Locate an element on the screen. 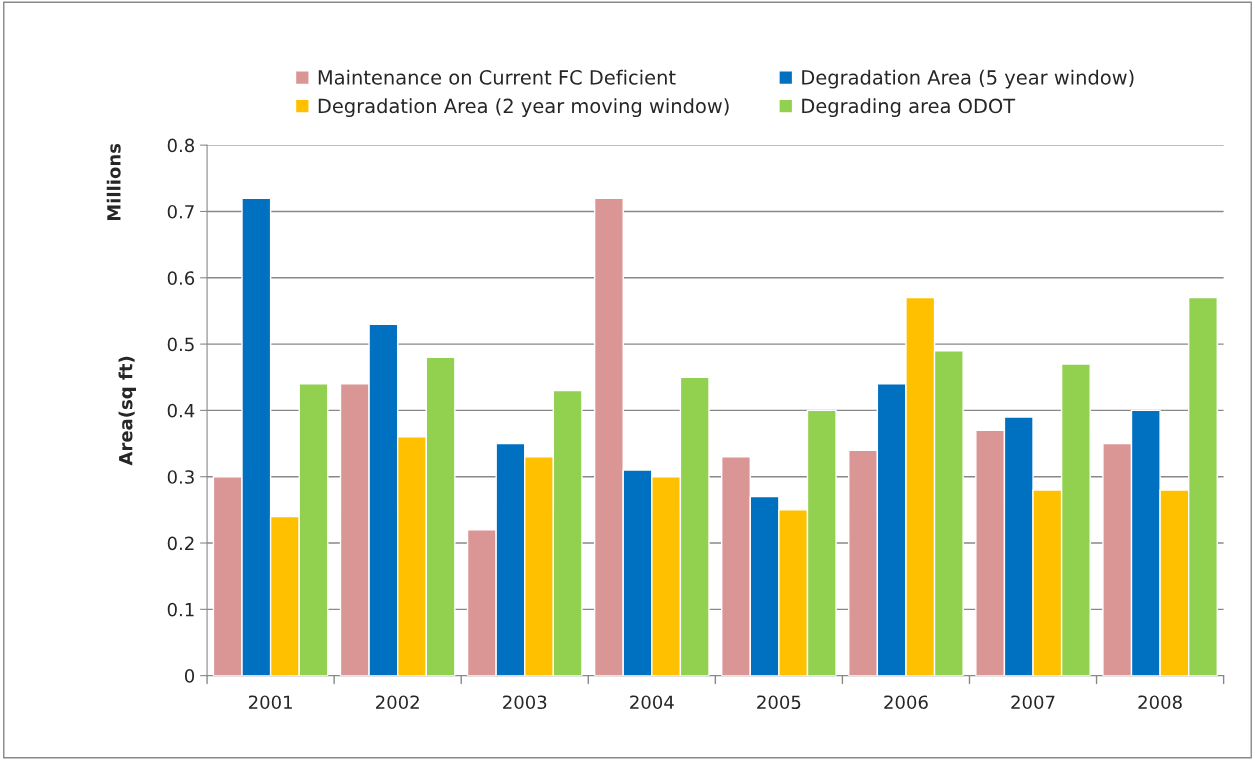  y-tick-label: 0.3 is located at coordinates (180, 477).